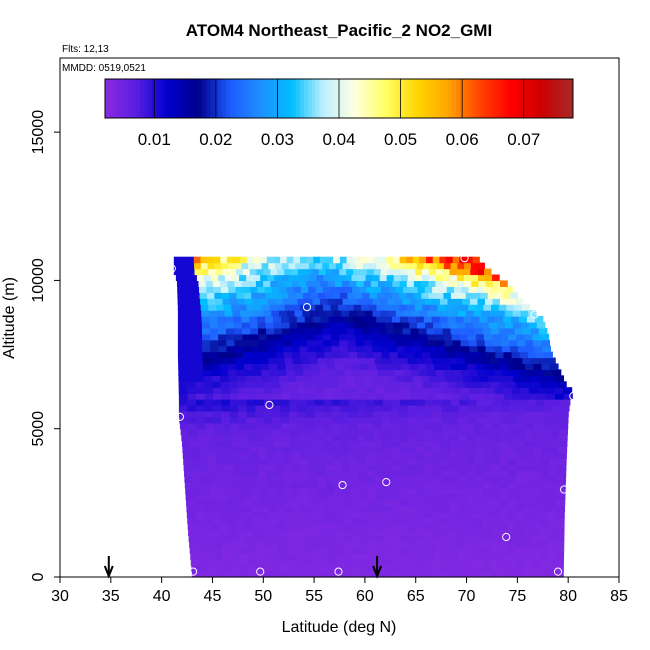 The height and width of the screenshot is (650, 650). What do you see at coordinates (338, 139) in the screenshot?
I see `colorbar-tick-label: 0.04` at bounding box center [338, 139].